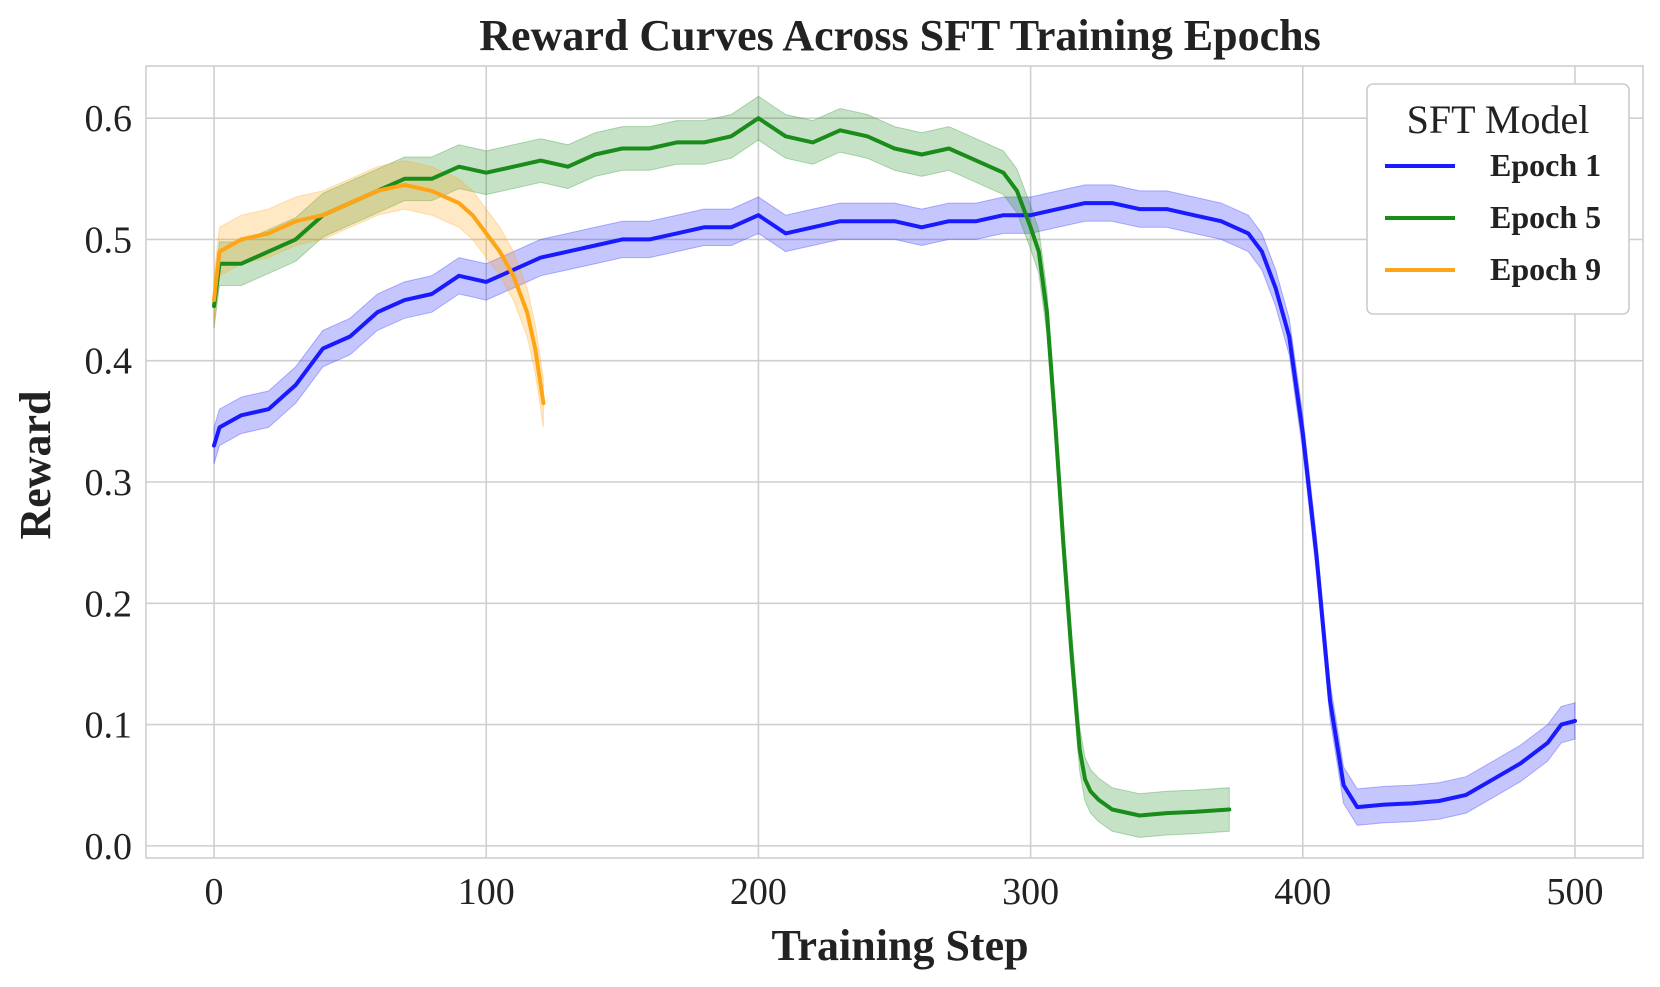 This screenshot has height=987, width=1660. What do you see at coordinates (1545, 217) in the screenshot?
I see `legend-label-epoch-5: Epoch 5` at bounding box center [1545, 217].